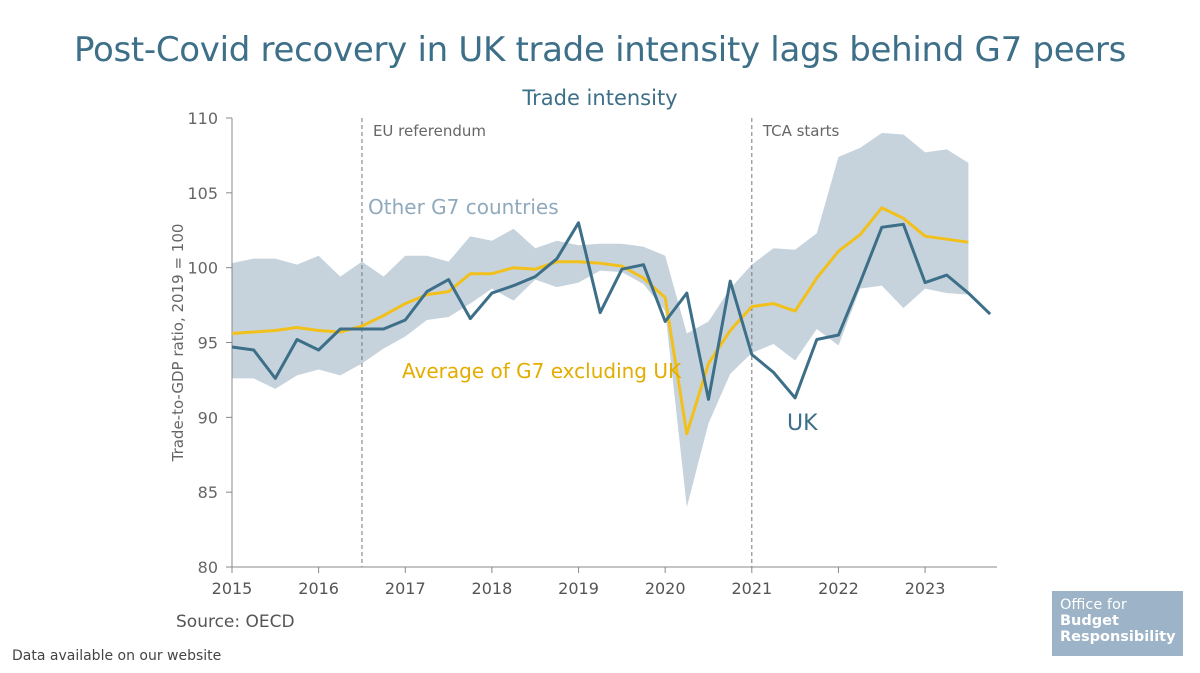 The height and width of the screenshot is (673, 1200). What do you see at coordinates (178, 343) in the screenshot?
I see `y-axis-label: Trade-to-GDP ratio, 2019 = 100` at bounding box center [178, 343].